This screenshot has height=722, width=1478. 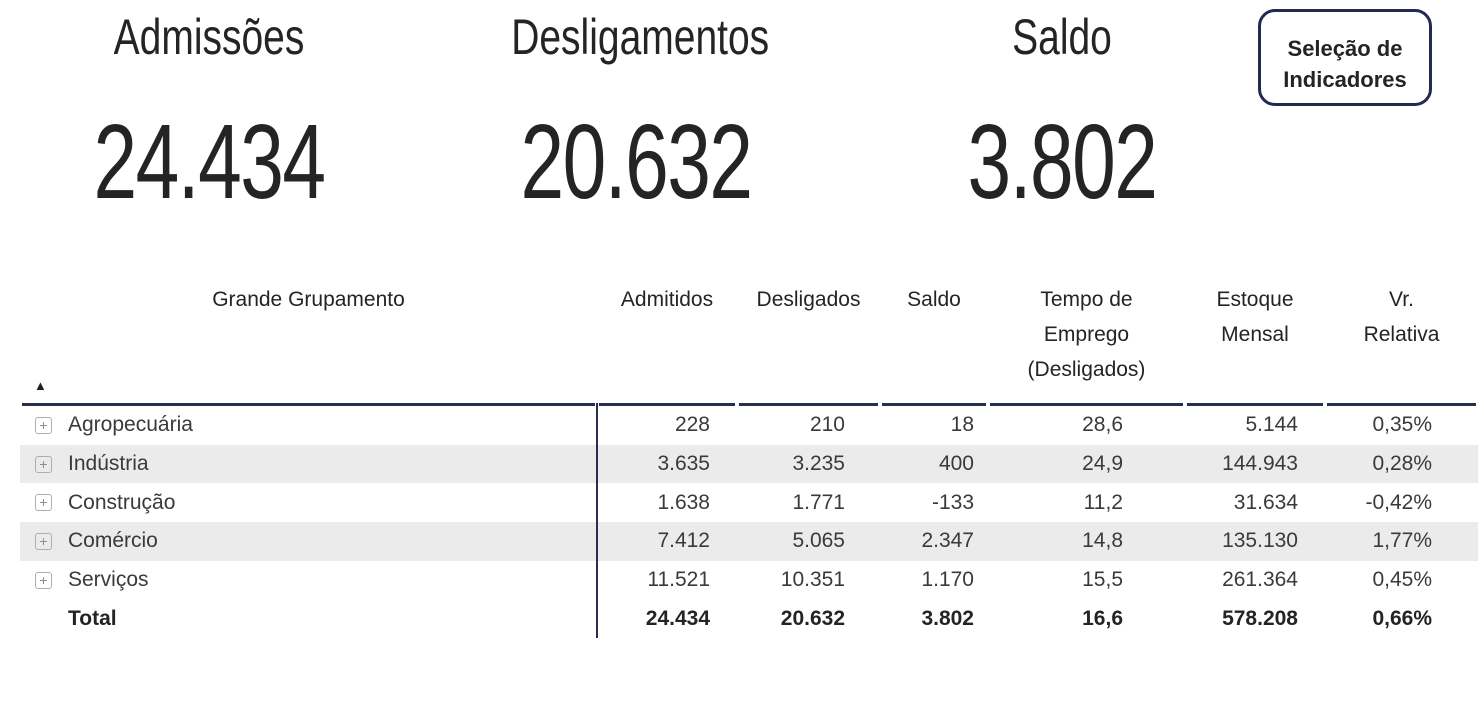 What do you see at coordinates (677, 618) in the screenshot?
I see `total-admitidos: 24.434` at bounding box center [677, 618].